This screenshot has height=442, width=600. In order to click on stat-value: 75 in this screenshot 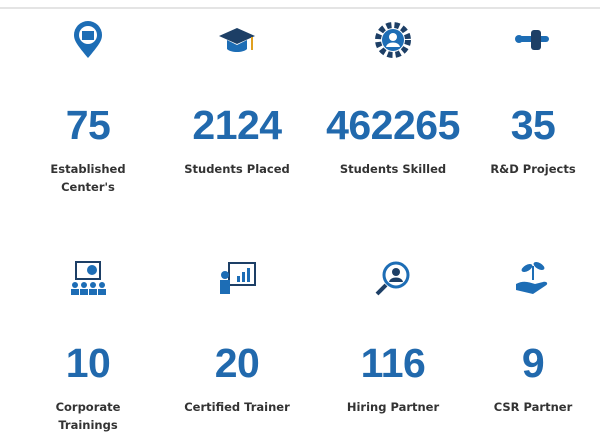, I will do `click(88, 125)`.